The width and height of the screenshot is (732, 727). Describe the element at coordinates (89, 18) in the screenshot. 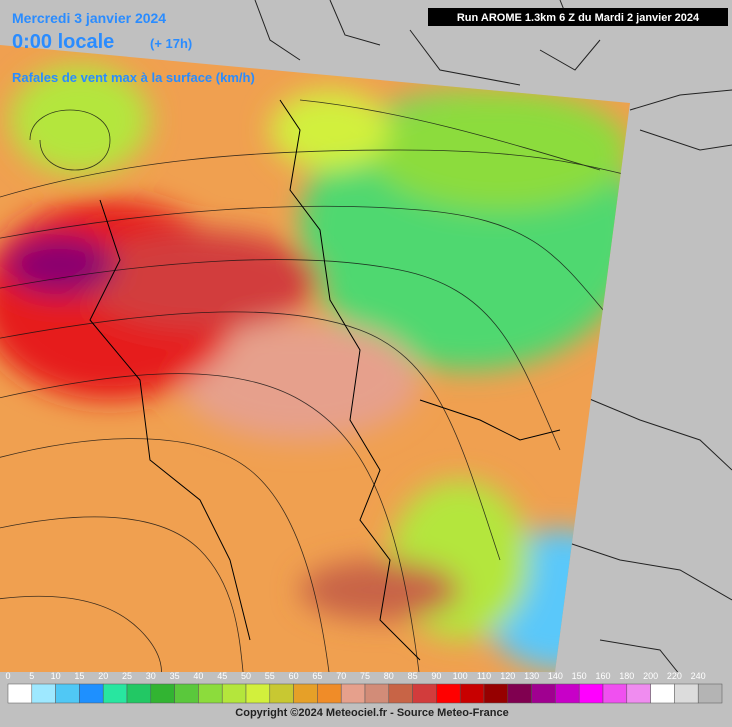

I see `forecast-date: Mercredi 3 janvier 2024` at that location.